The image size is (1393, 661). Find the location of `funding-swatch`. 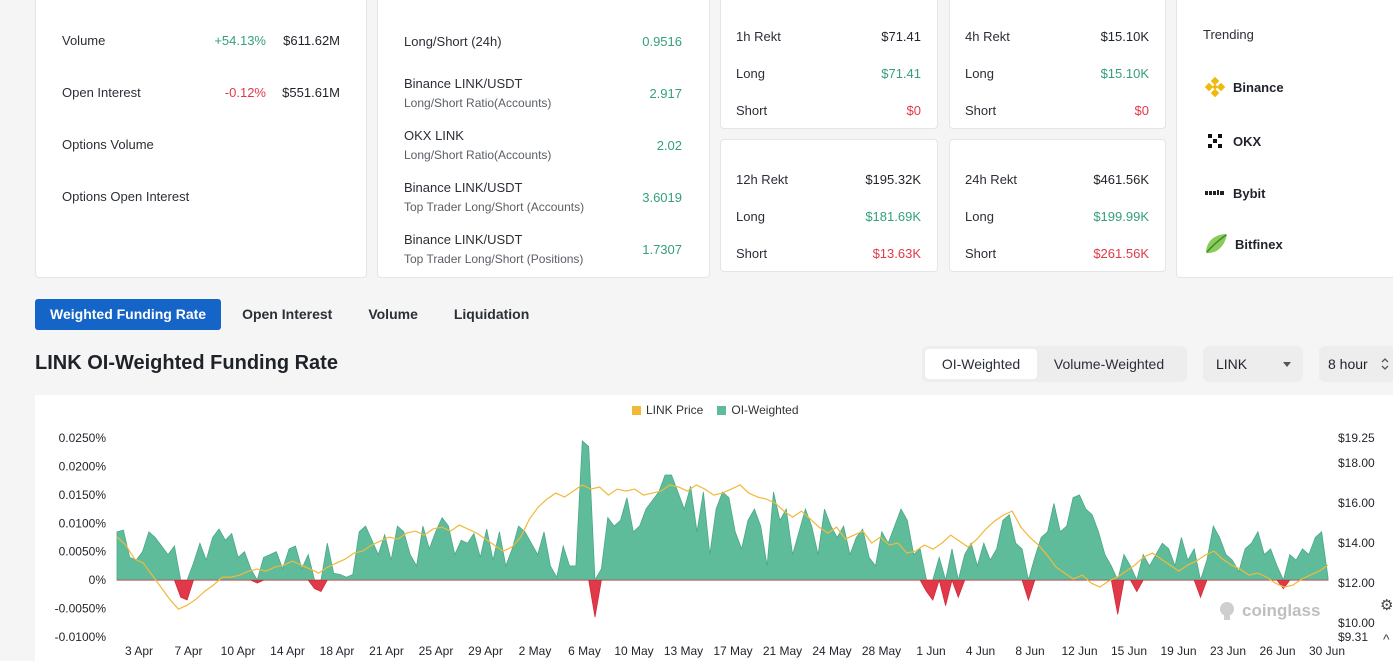

funding-swatch is located at coordinates (722, 410).